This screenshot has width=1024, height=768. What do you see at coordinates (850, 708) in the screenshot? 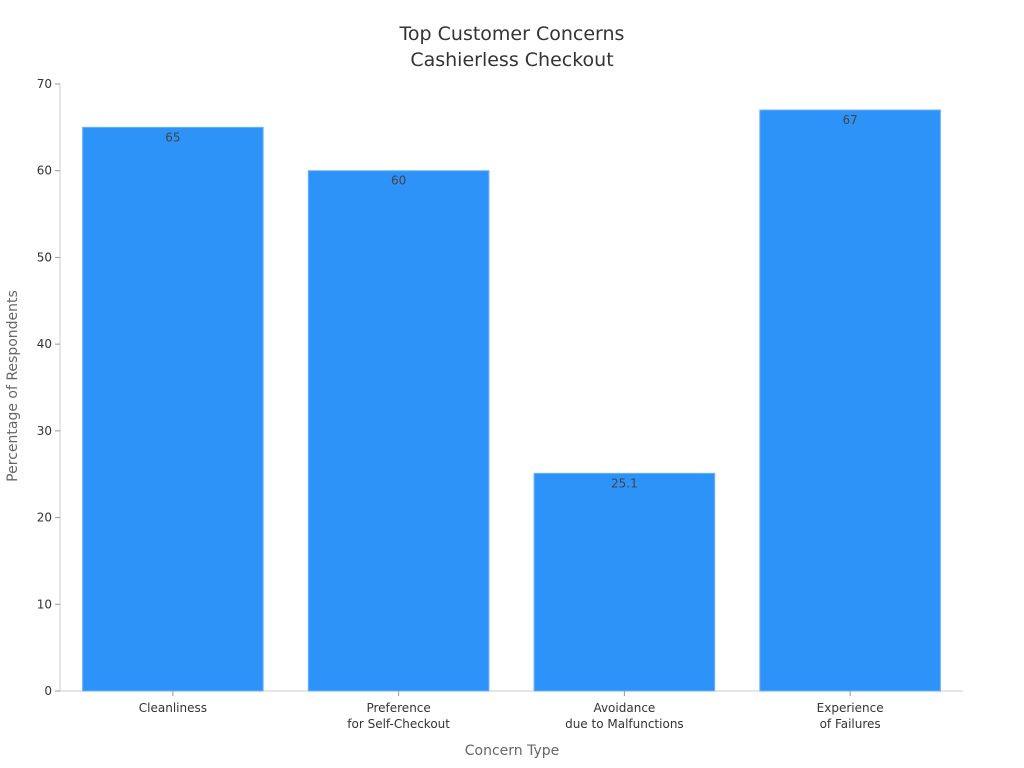
I see `x-tick-label: Experience` at bounding box center [850, 708].